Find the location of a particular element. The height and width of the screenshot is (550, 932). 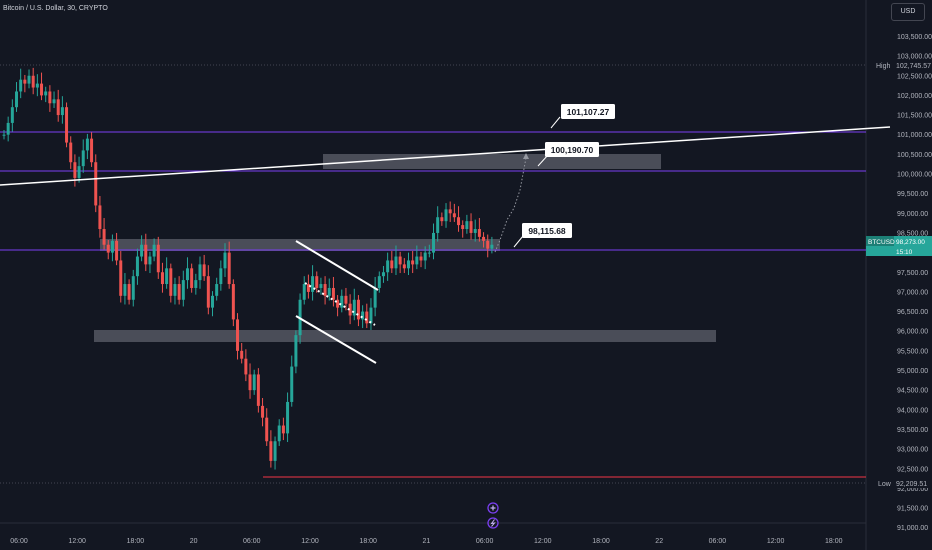

mid-zone is located at coordinates (300, 245).